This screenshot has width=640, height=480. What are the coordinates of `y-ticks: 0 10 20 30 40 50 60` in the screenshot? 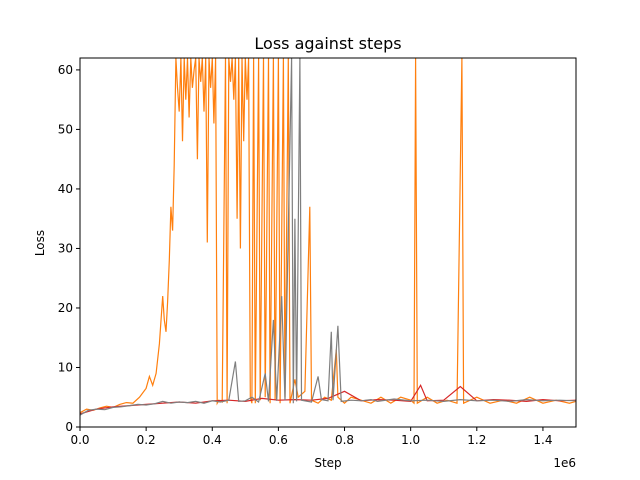 It's located at (69, 248).